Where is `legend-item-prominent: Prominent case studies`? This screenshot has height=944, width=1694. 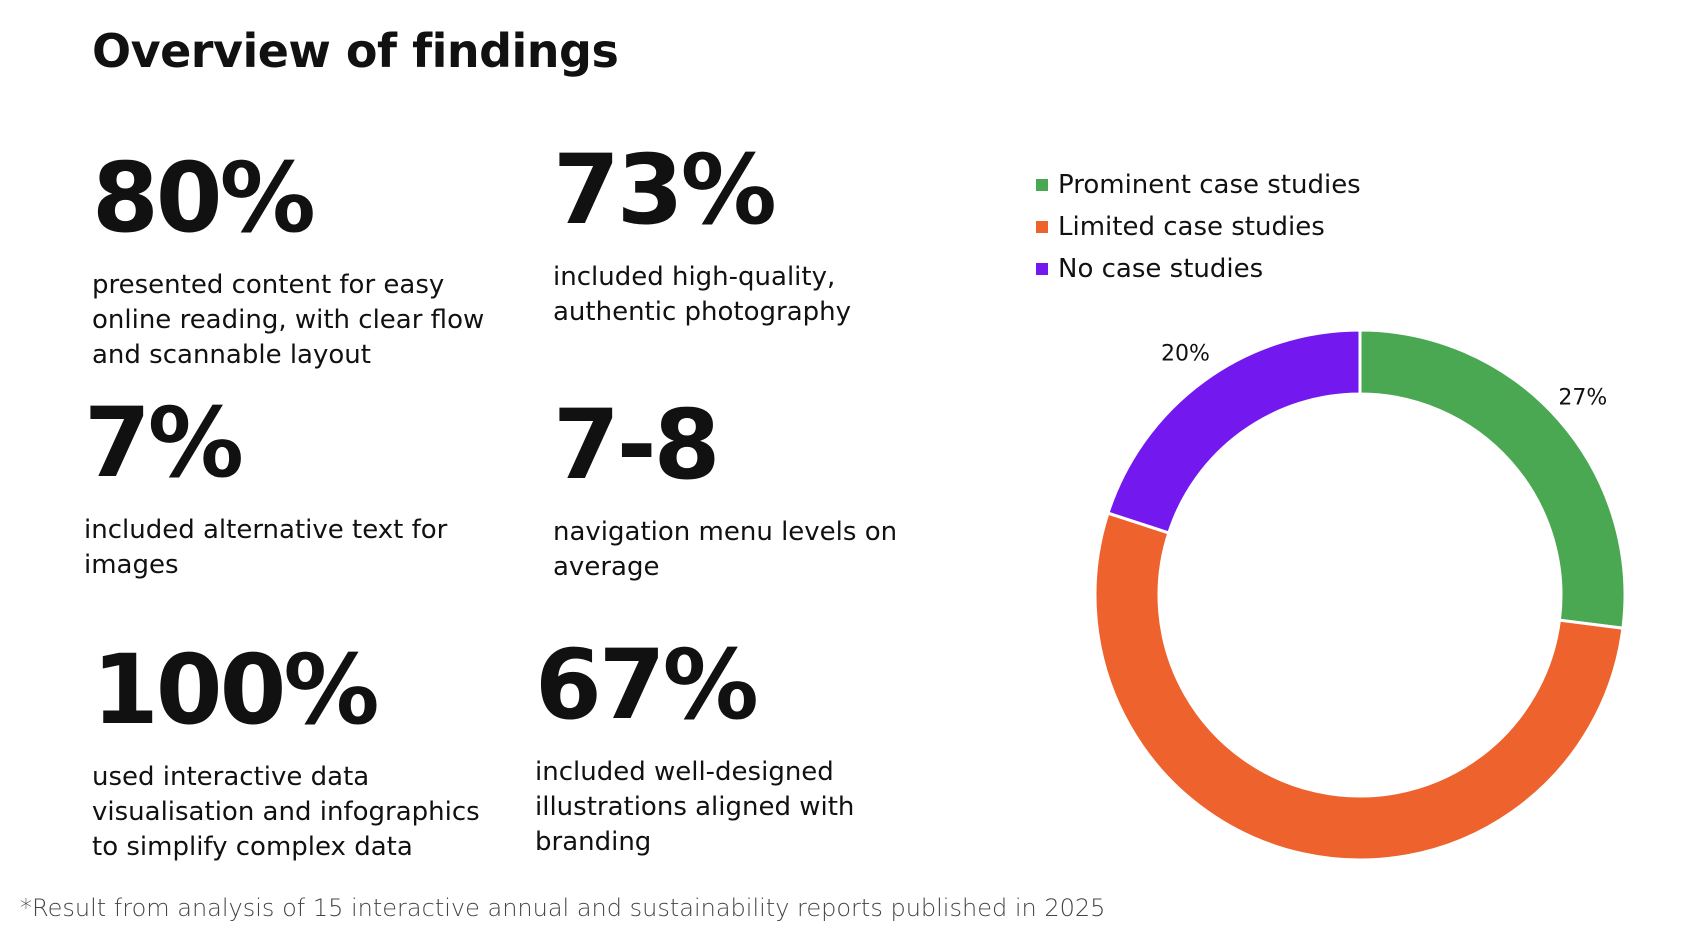
legend-item-prominent: Prominent case studies is located at coordinates (1198, 185).